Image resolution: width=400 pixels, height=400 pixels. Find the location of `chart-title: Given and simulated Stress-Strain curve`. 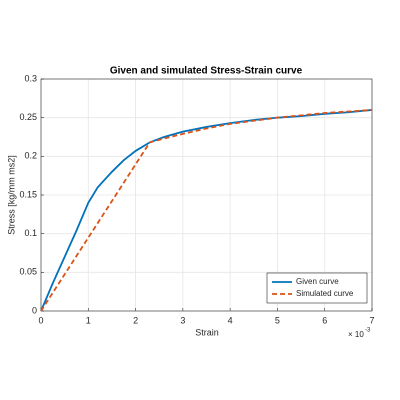

chart-title: Given and simulated Stress-Strain curve is located at coordinates (206, 71).